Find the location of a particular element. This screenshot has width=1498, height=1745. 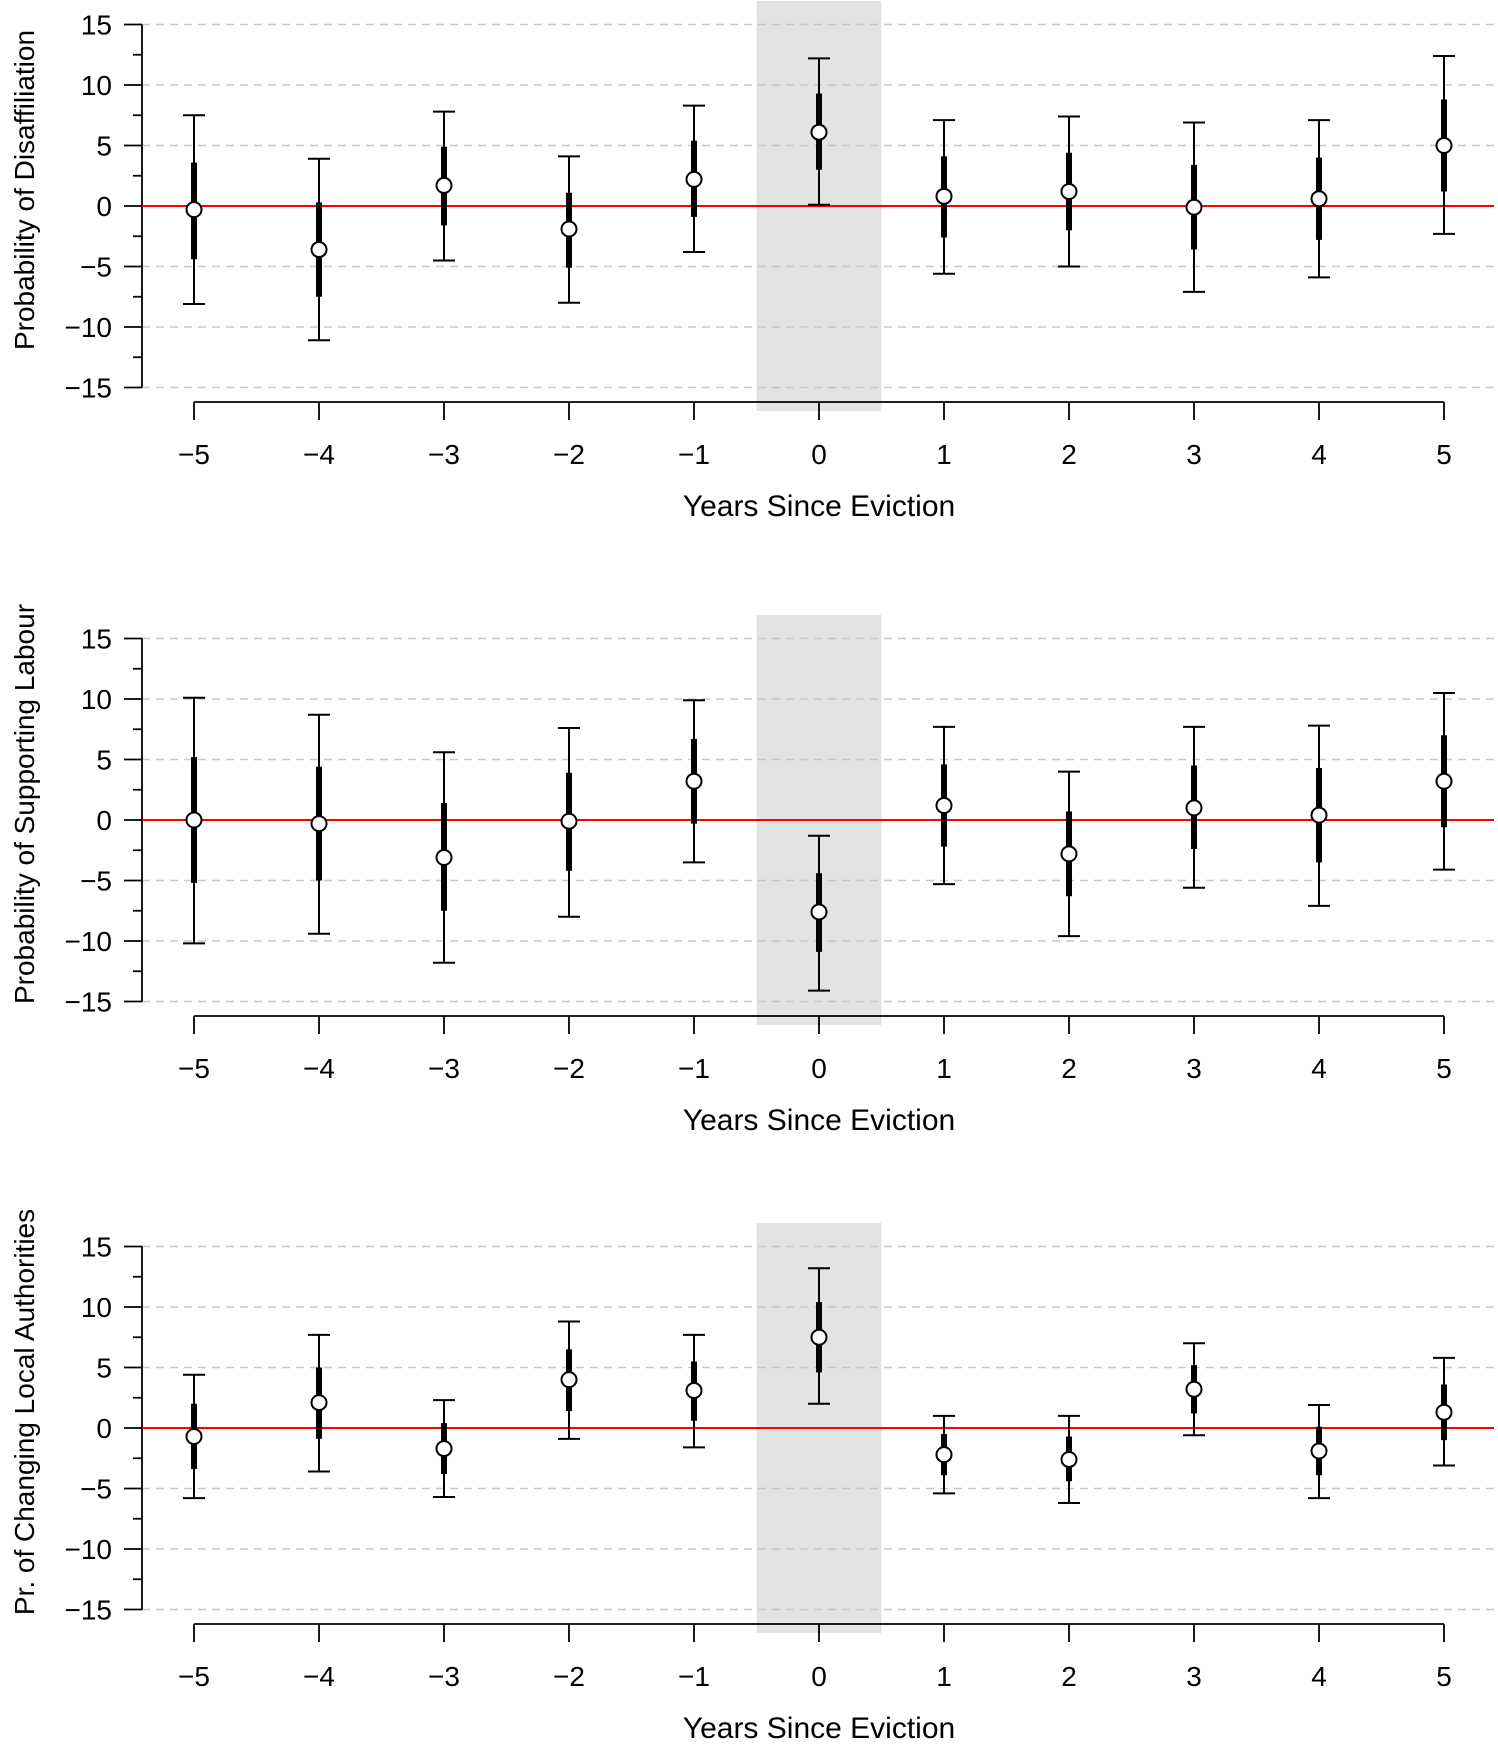

y-tick-label: −15 is located at coordinates (89, 388).